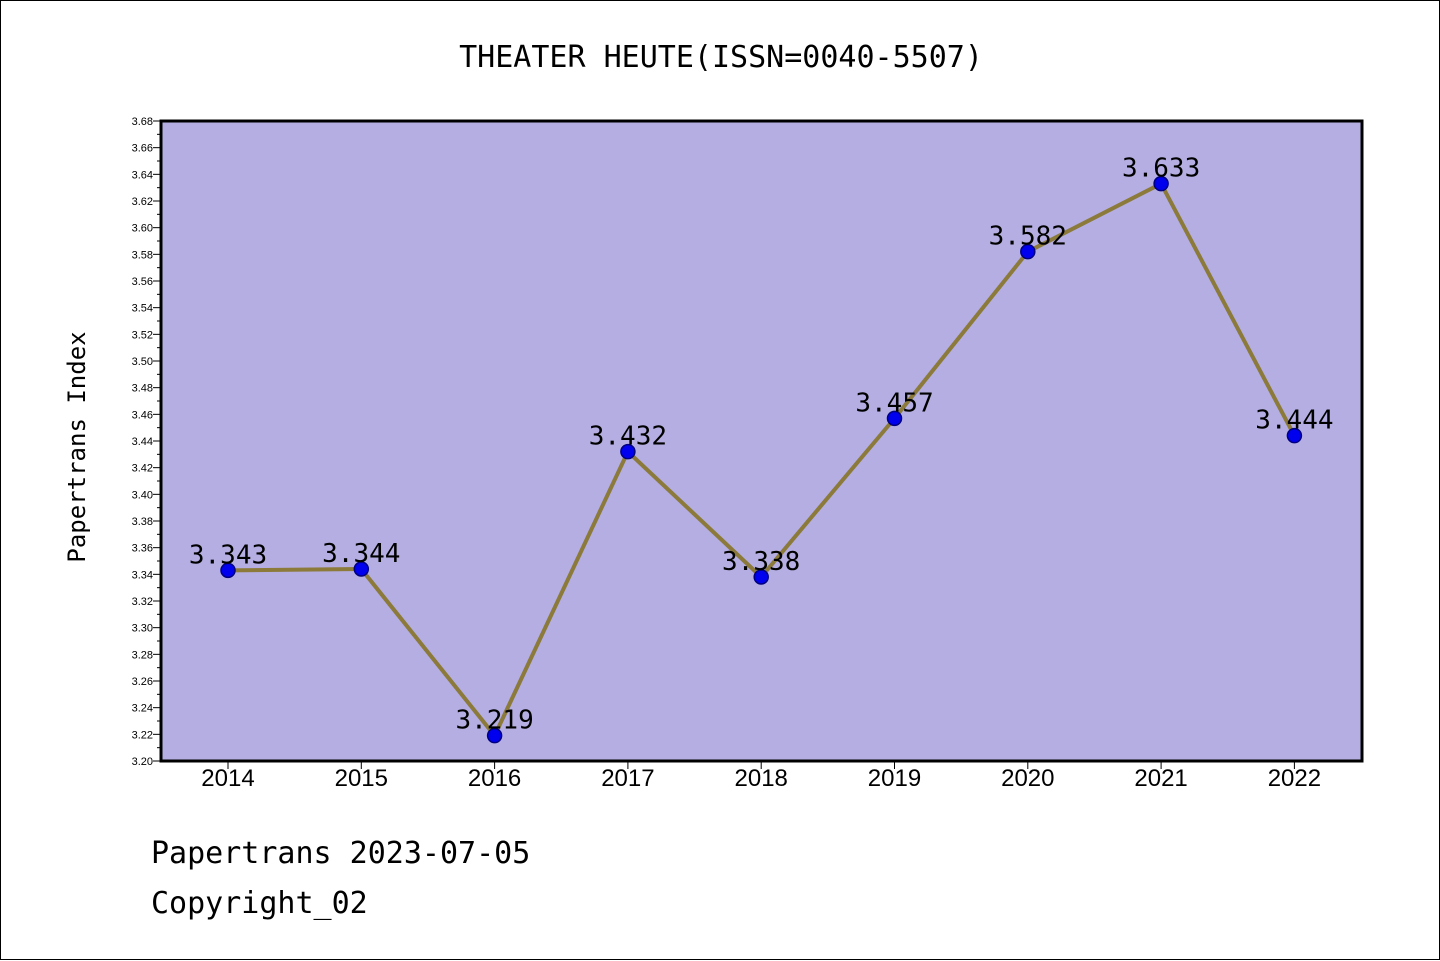  Describe the element at coordinates (1027, 778) in the screenshot. I see `x-tick-label: 2020` at that location.